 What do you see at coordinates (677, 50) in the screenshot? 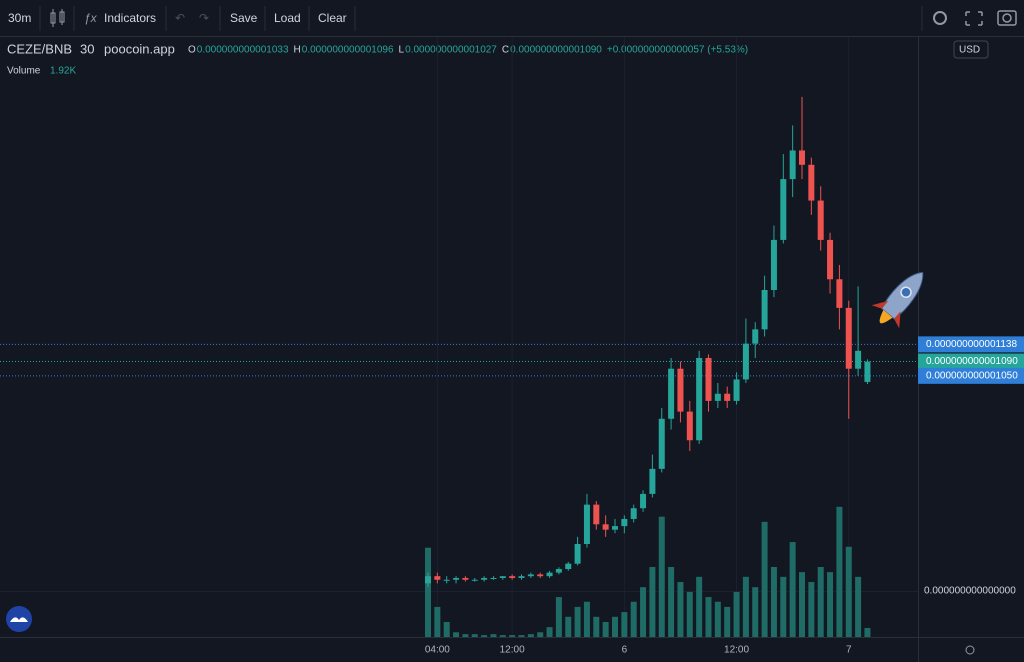
I see `legend-change: +0.000000000000057 (+5.53%)` at bounding box center [677, 50].